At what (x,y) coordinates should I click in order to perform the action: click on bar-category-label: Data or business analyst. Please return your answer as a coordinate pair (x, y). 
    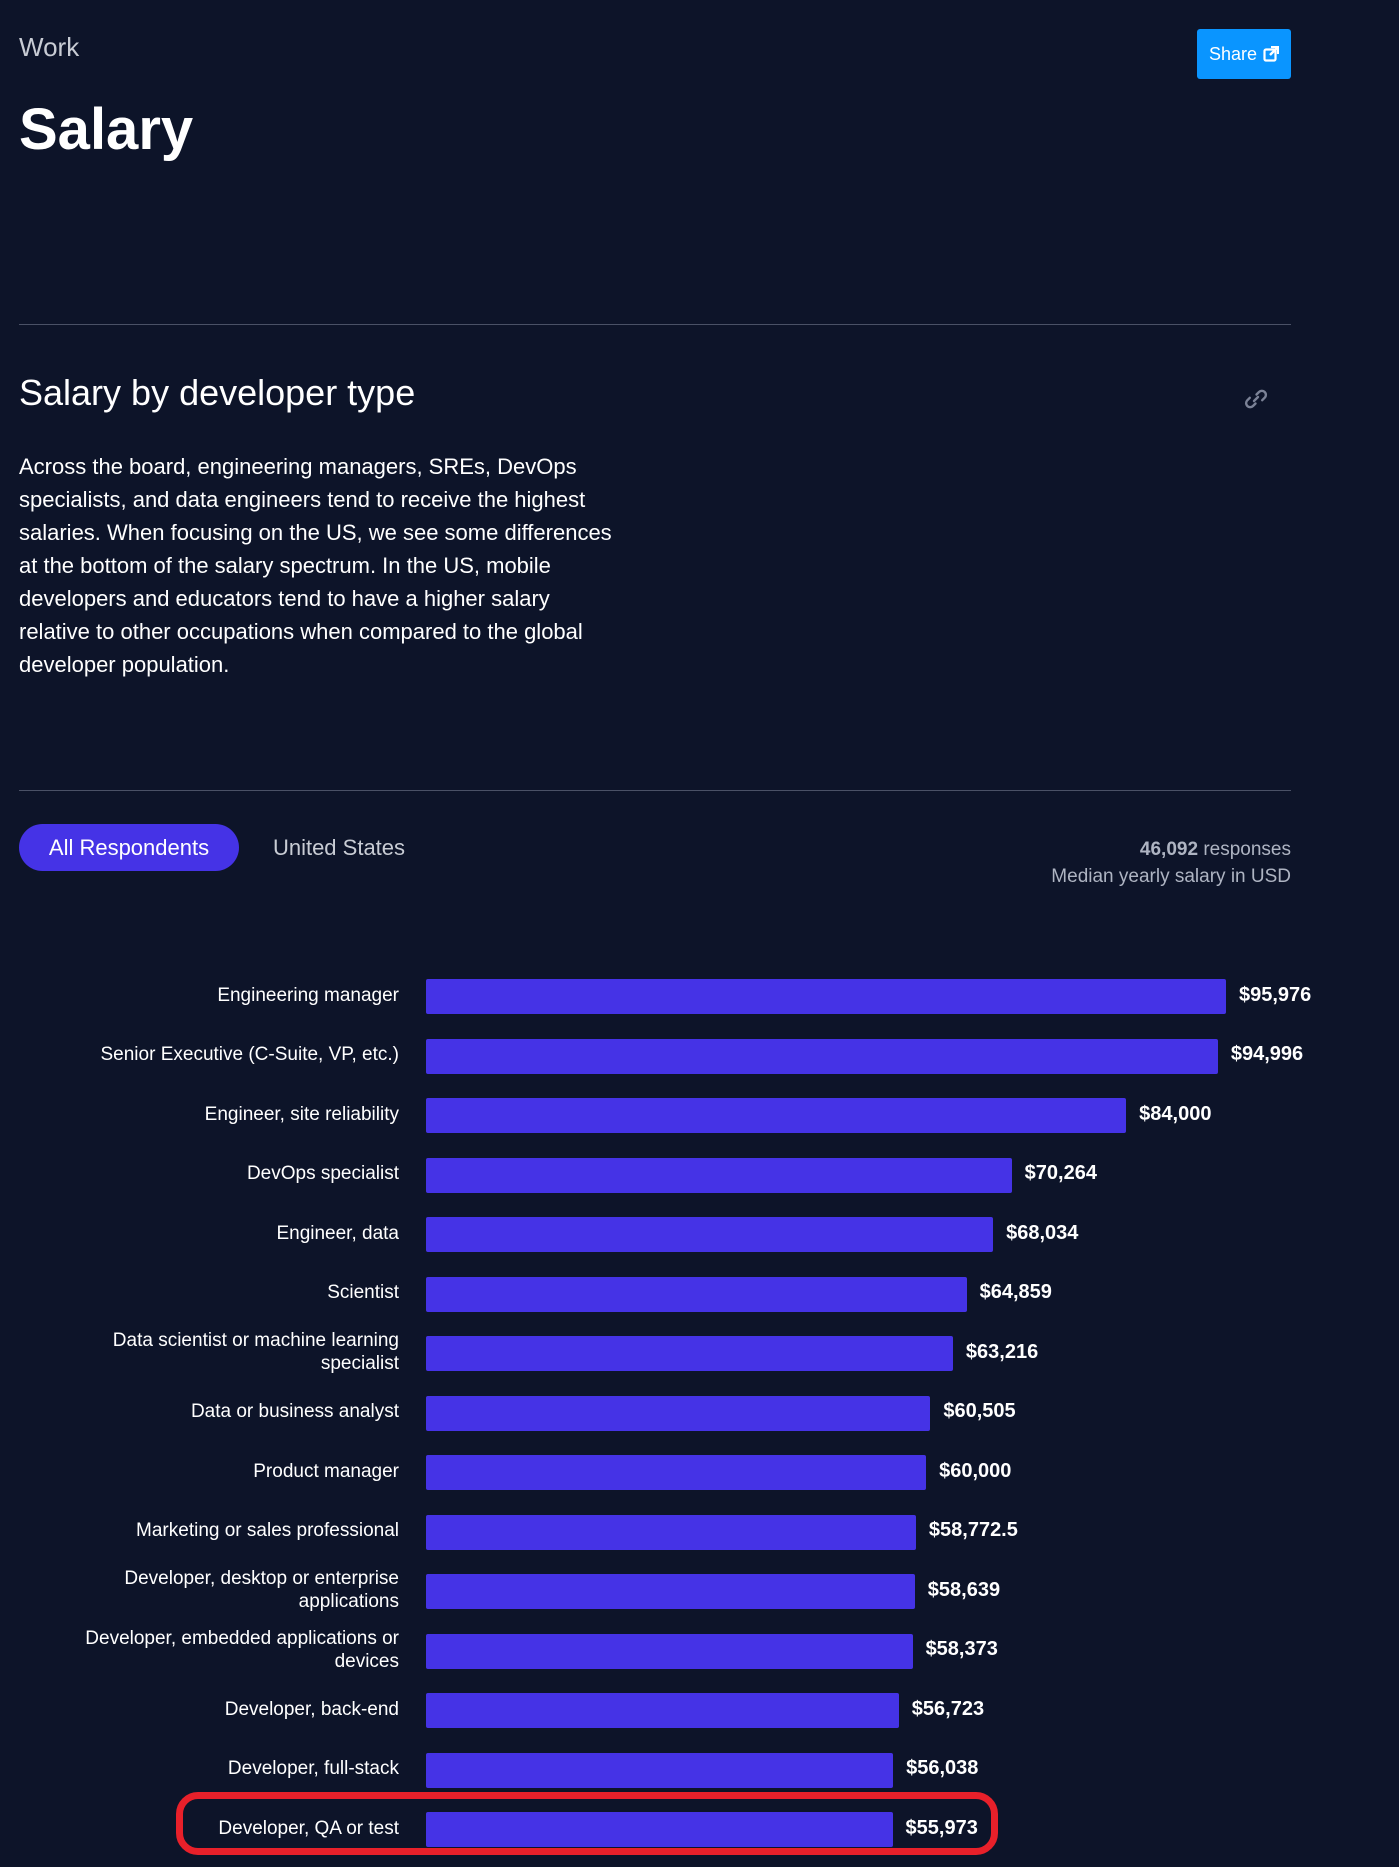
    Looking at the image, I should click on (294, 1411).